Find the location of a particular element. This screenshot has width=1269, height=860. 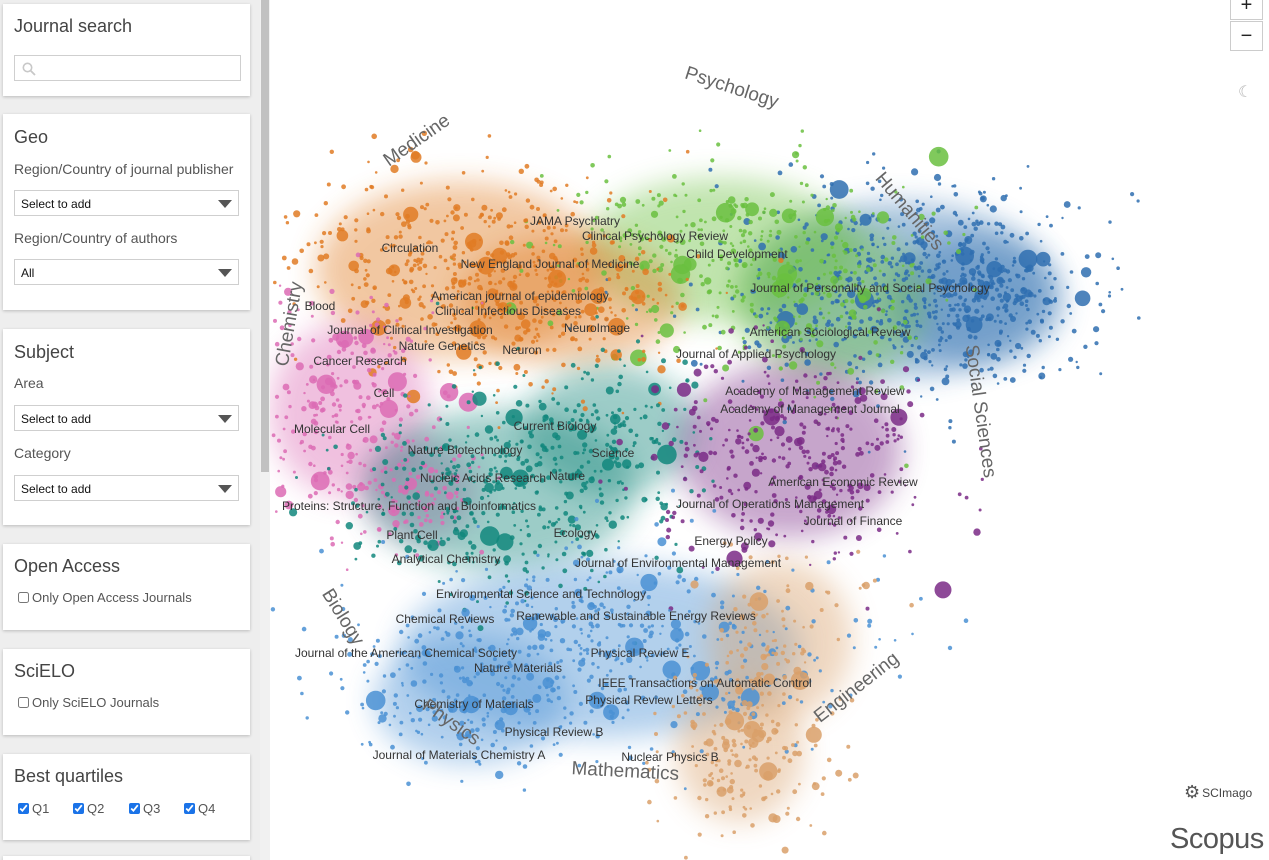

journal-label: Current Biology is located at coordinates (555, 426).